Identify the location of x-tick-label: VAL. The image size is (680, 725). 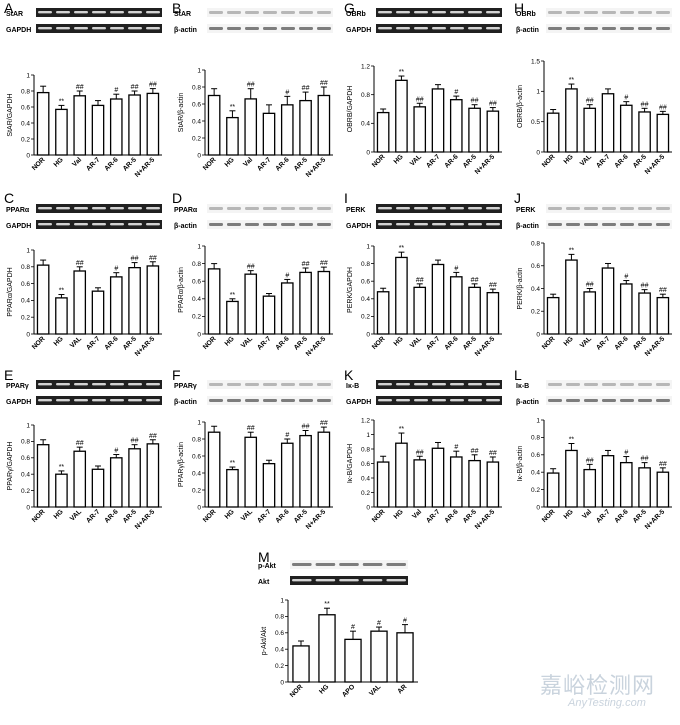
(76, 342).